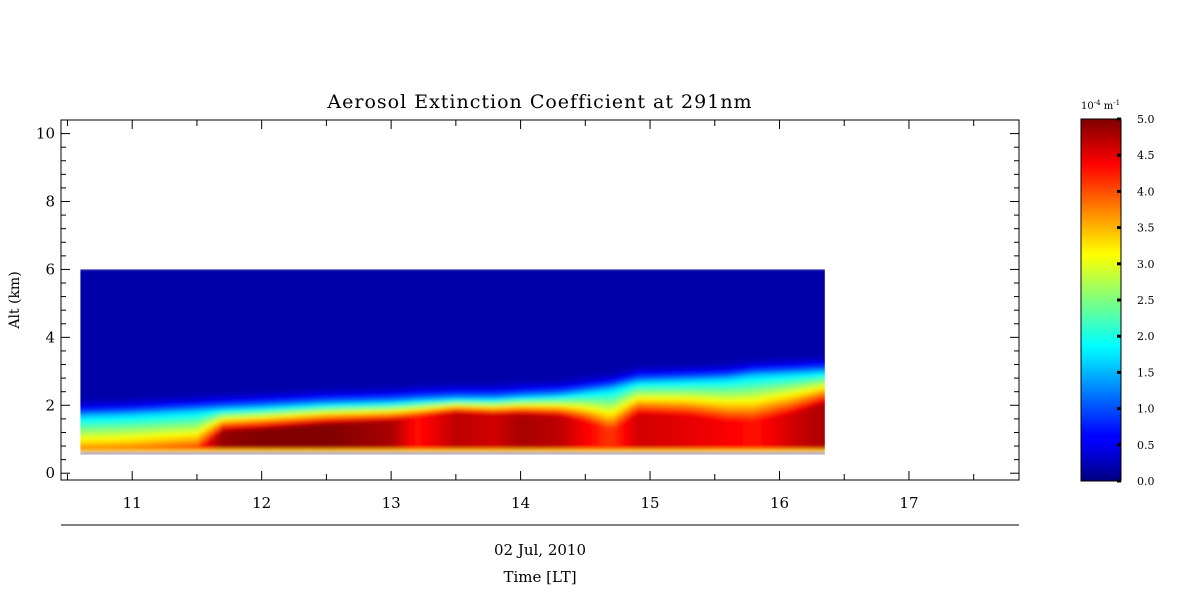 This screenshot has height=600, width=1200. I want to click on y-tick-label: 4, so click(50, 337).